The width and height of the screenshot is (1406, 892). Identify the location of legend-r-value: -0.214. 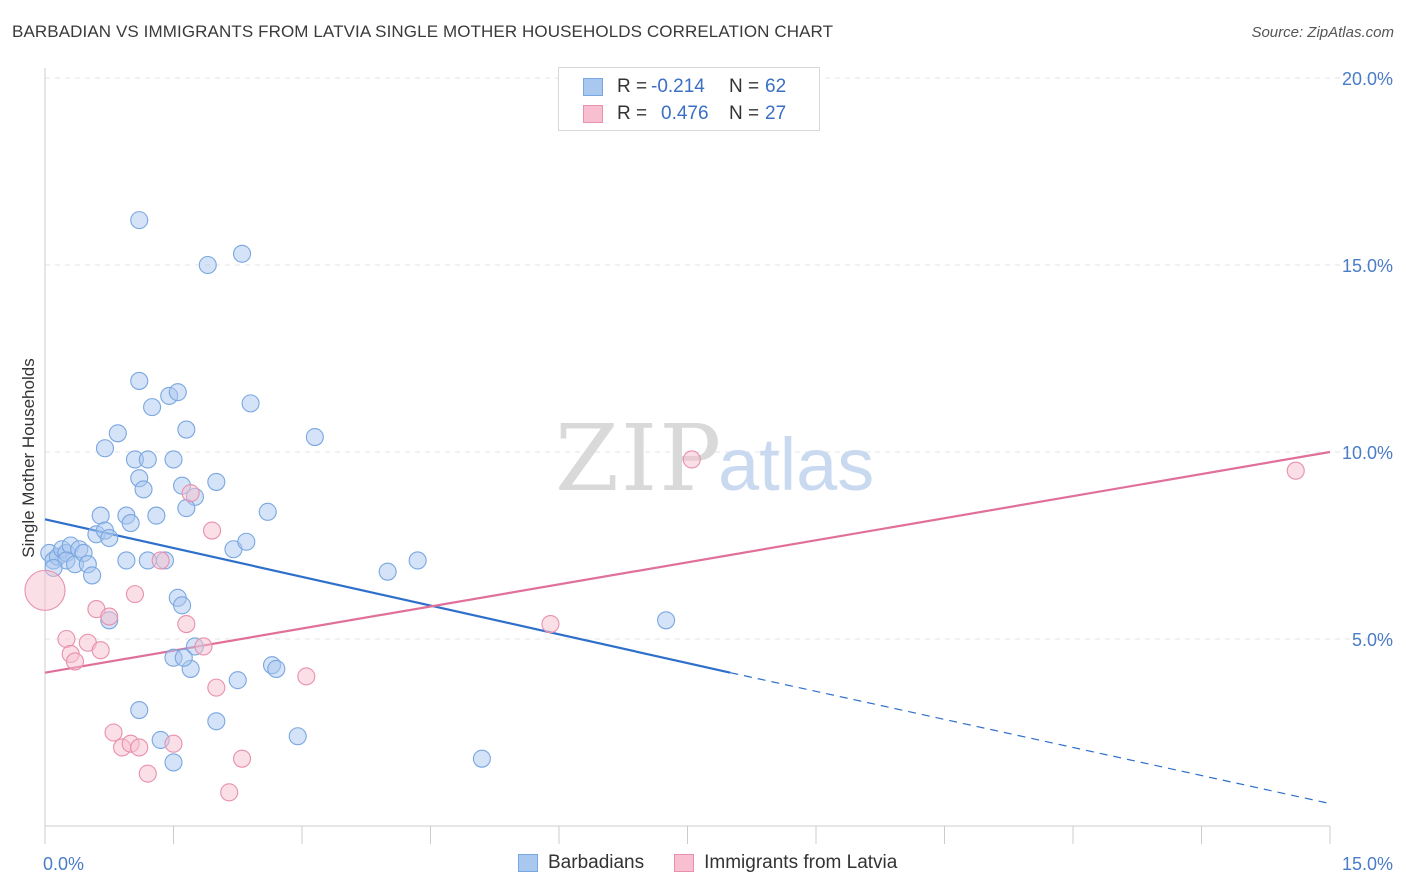
(678, 86).